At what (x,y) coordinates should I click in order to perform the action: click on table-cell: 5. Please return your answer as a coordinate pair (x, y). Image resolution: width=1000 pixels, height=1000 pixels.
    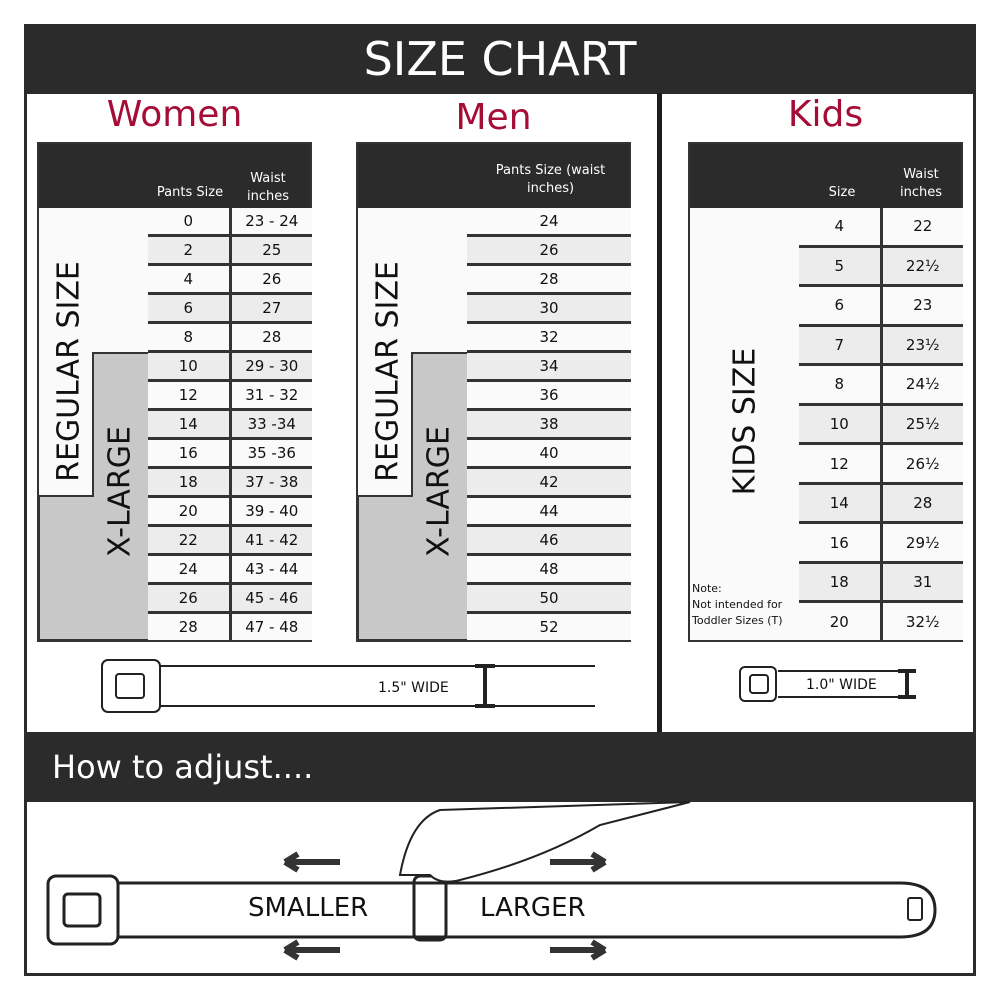
    Looking at the image, I should click on (839, 266).